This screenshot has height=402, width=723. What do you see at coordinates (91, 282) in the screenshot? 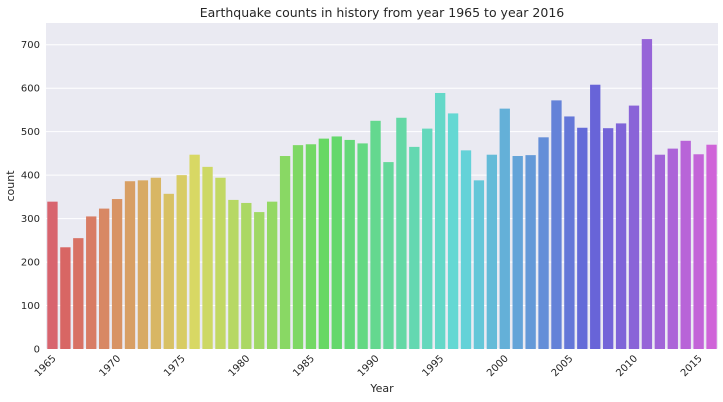
I see `bar-1968` at bounding box center [91, 282].